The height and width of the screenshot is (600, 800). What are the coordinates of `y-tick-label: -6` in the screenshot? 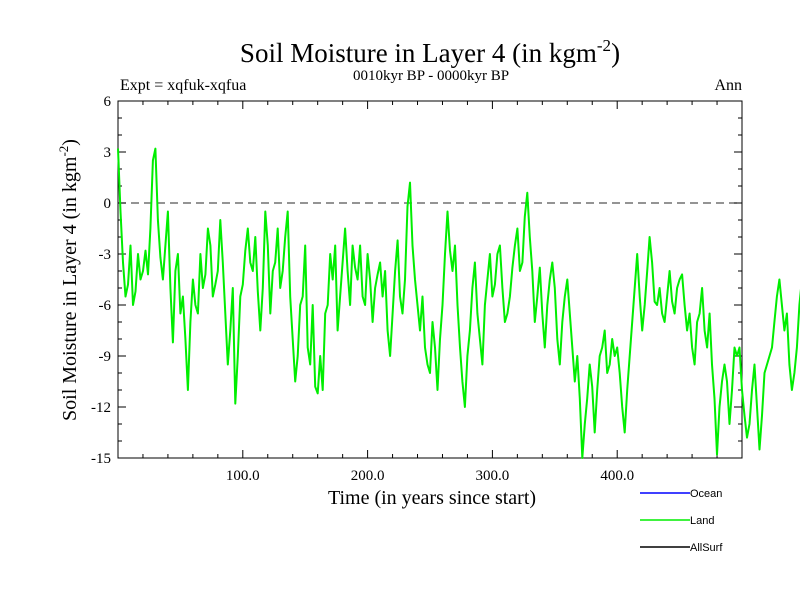 It's located at (105, 306).